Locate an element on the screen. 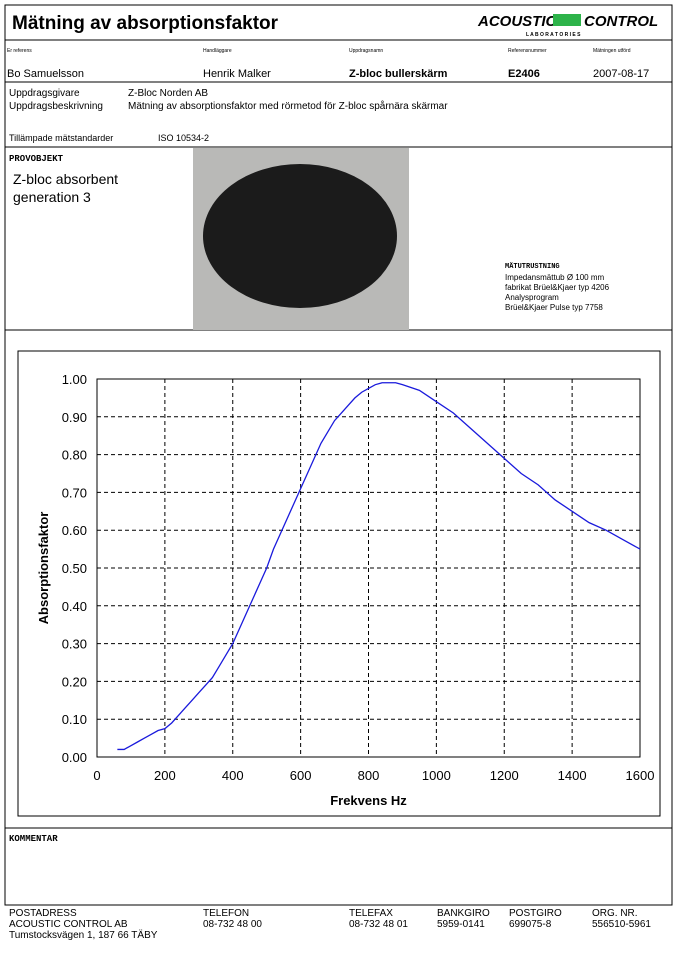 This screenshot has height=954, width=678. footer-text: 556510-5961 is located at coordinates (621, 924).